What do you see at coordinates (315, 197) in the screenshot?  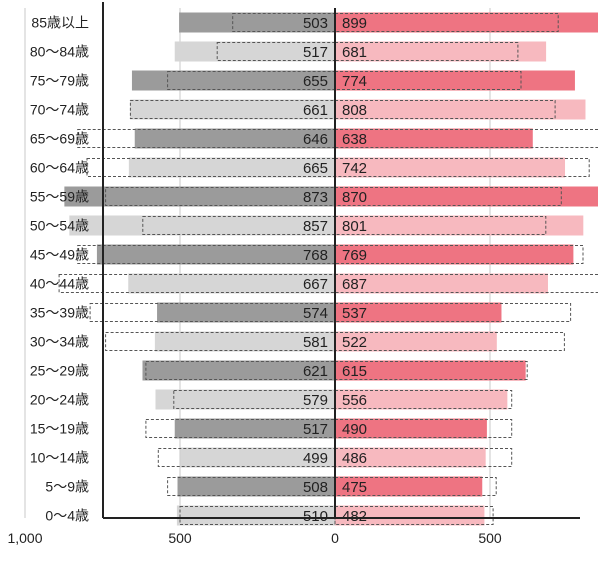 I see `value-label-left: 873` at bounding box center [315, 197].